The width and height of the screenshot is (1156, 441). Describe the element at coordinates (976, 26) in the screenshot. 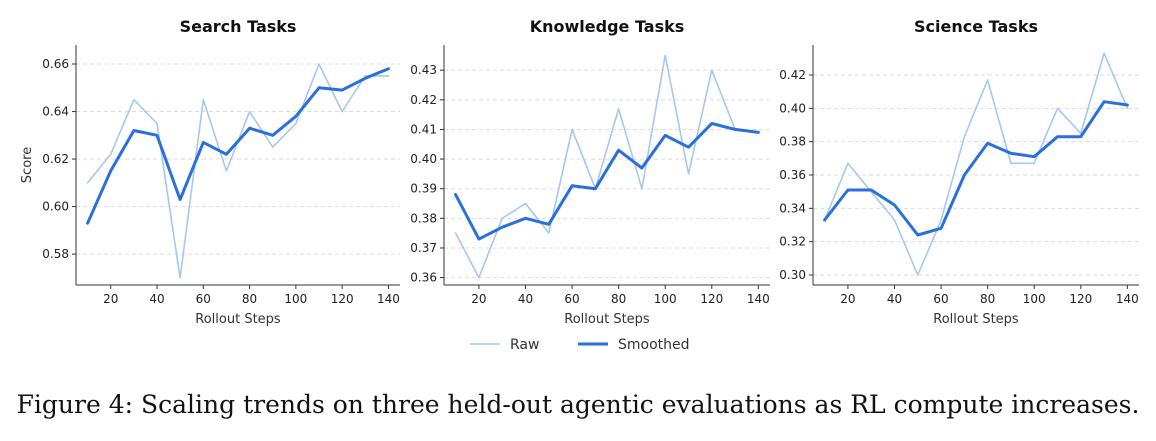

I see `chart-title: Science Tasks` at that location.